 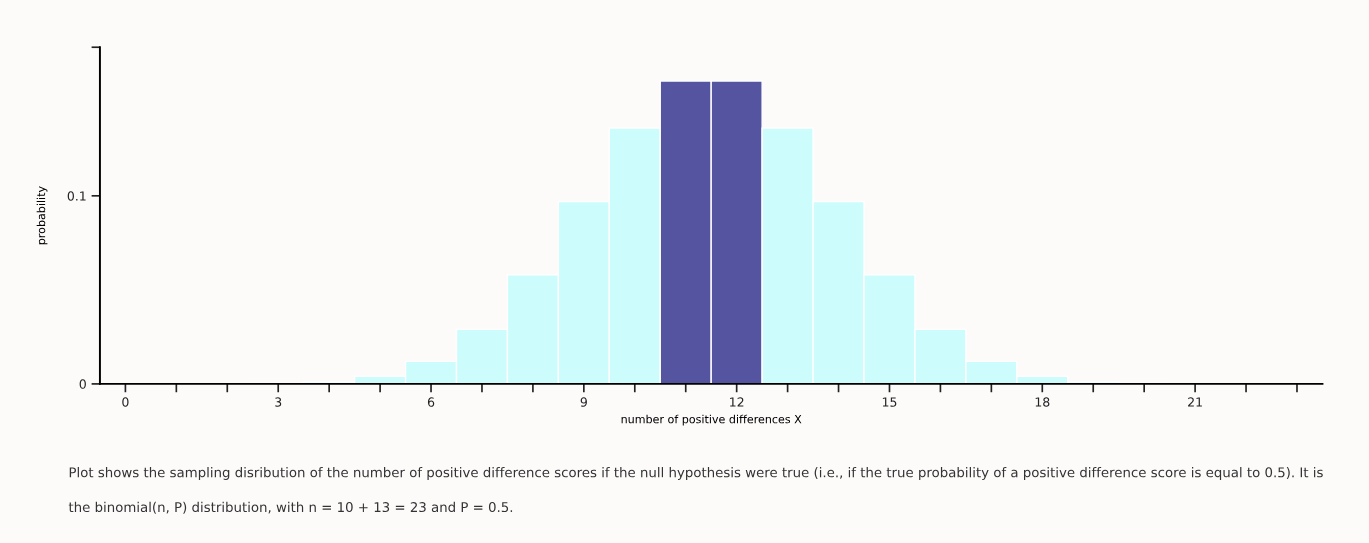 What do you see at coordinates (1195, 402) in the screenshot?
I see `x-tick-label: 21` at bounding box center [1195, 402].